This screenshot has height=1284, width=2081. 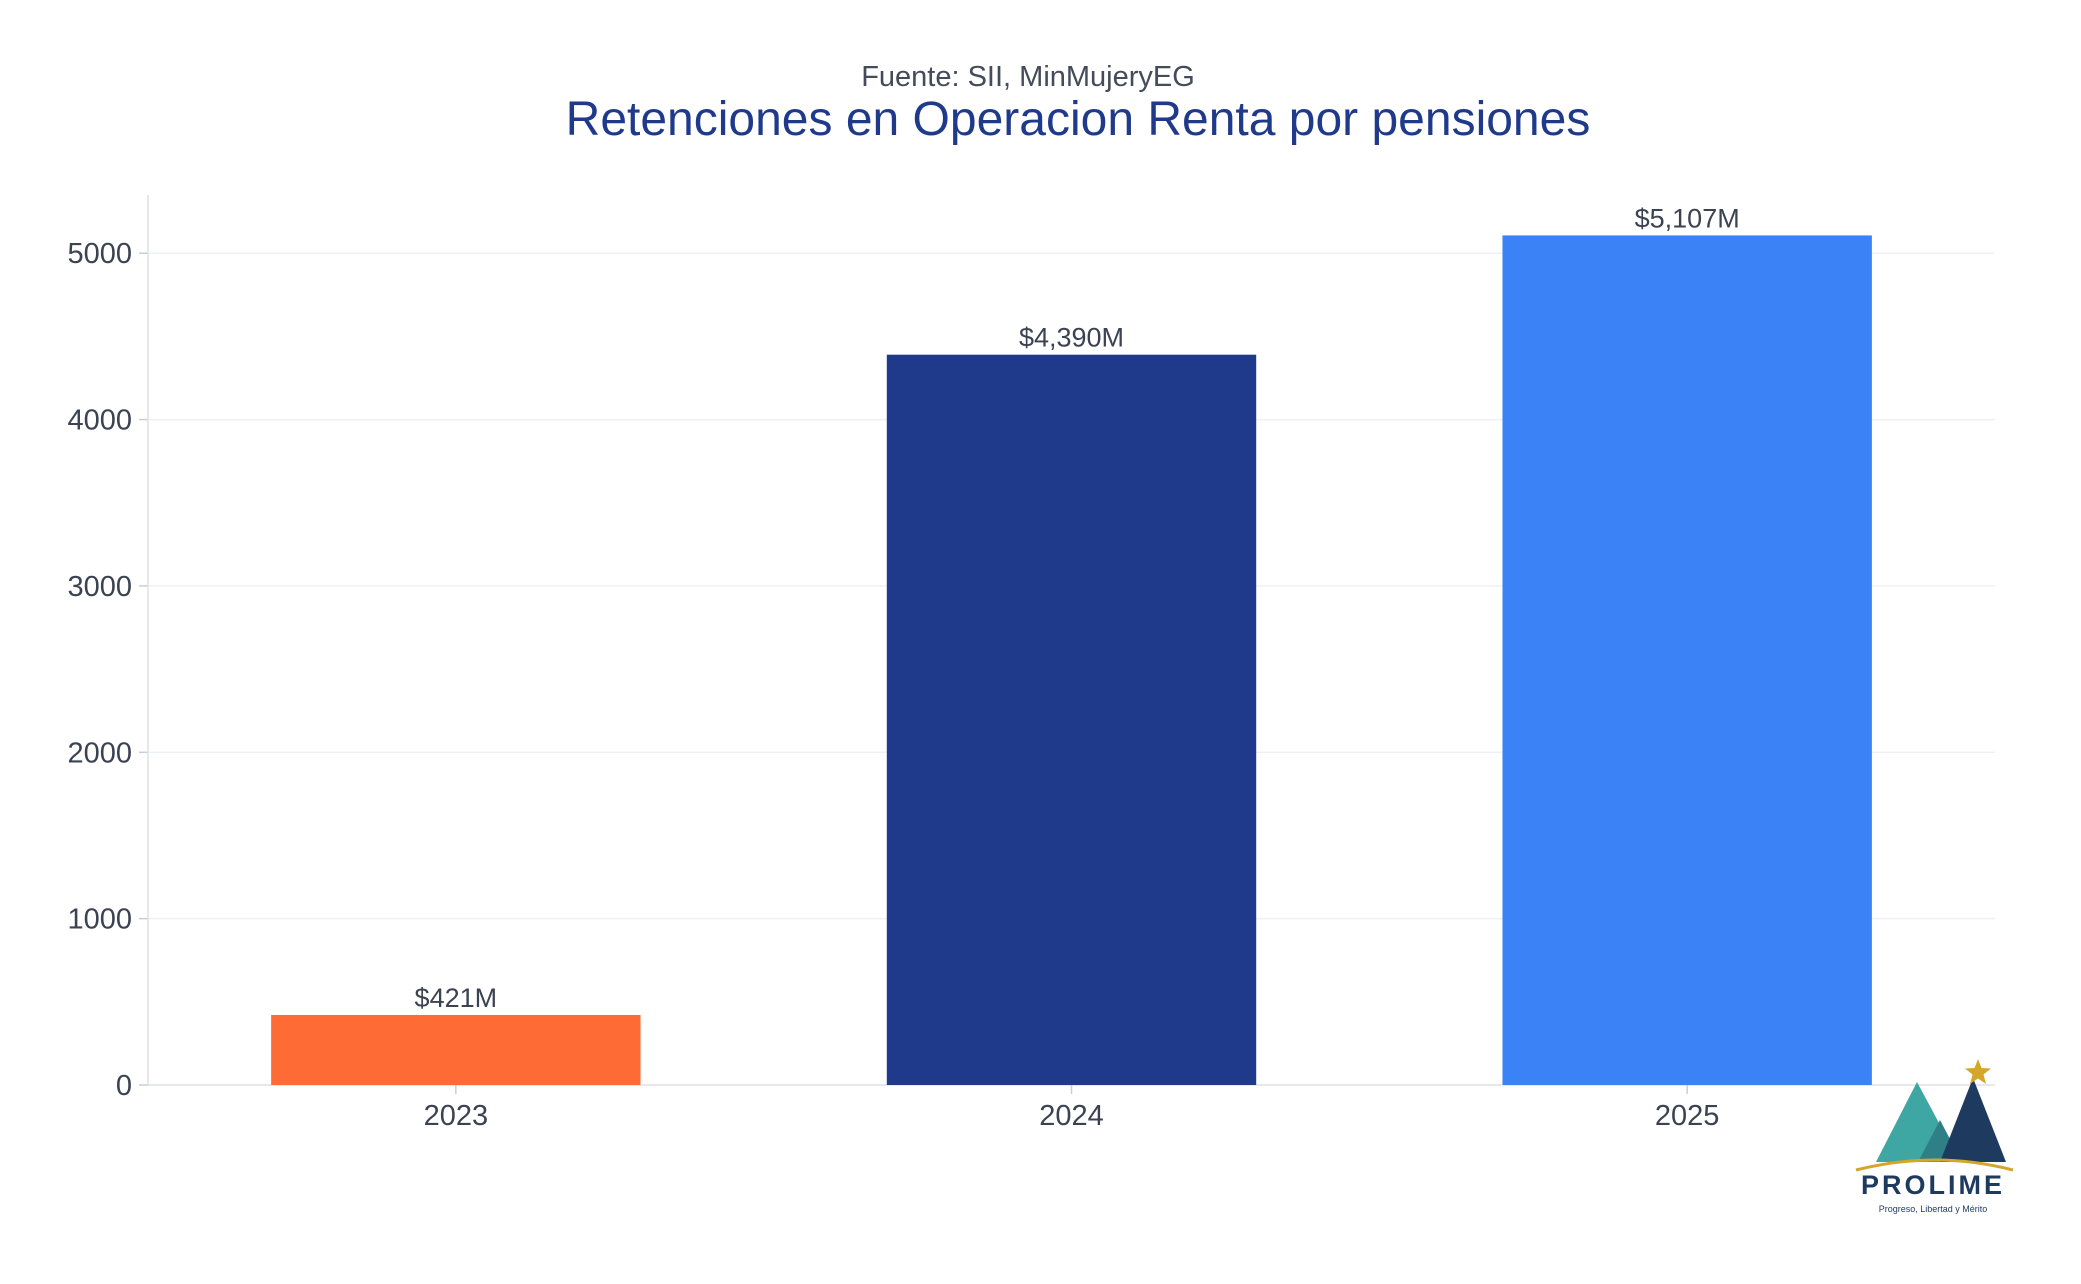 What do you see at coordinates (1934, 1115) in the screenshot?
I see `mountain-star-icon` at bounding box center [1934, 1115].